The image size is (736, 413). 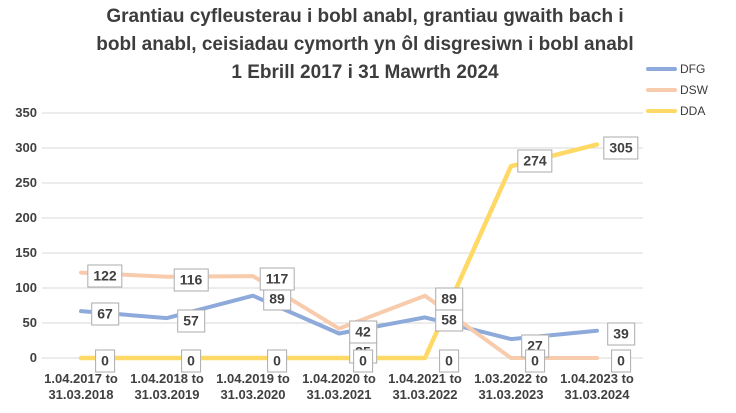 I want to click on y-axis-tick-label: 100, so click(x=26, y=287).